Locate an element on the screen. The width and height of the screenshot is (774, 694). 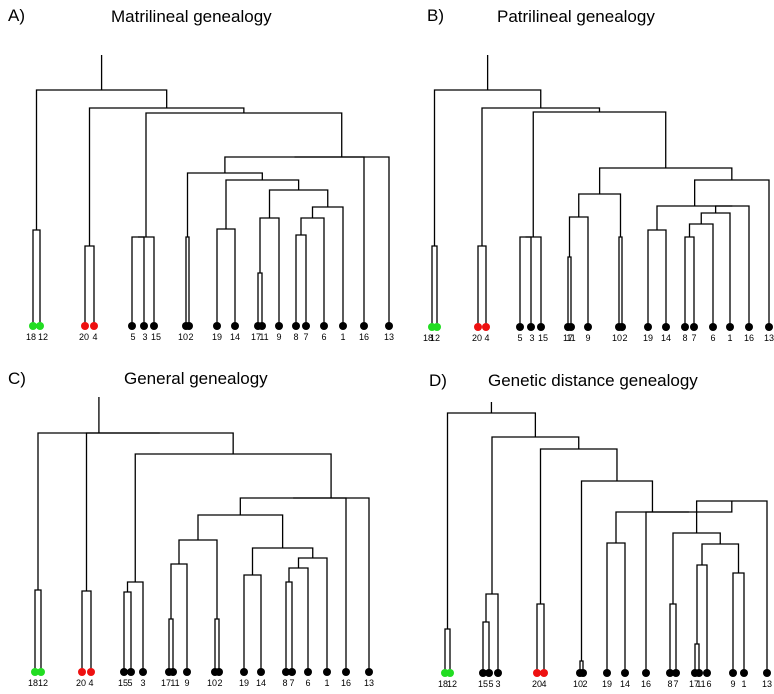
panel-title: Matrilineal genealogy is located at coordinates (191, 16).